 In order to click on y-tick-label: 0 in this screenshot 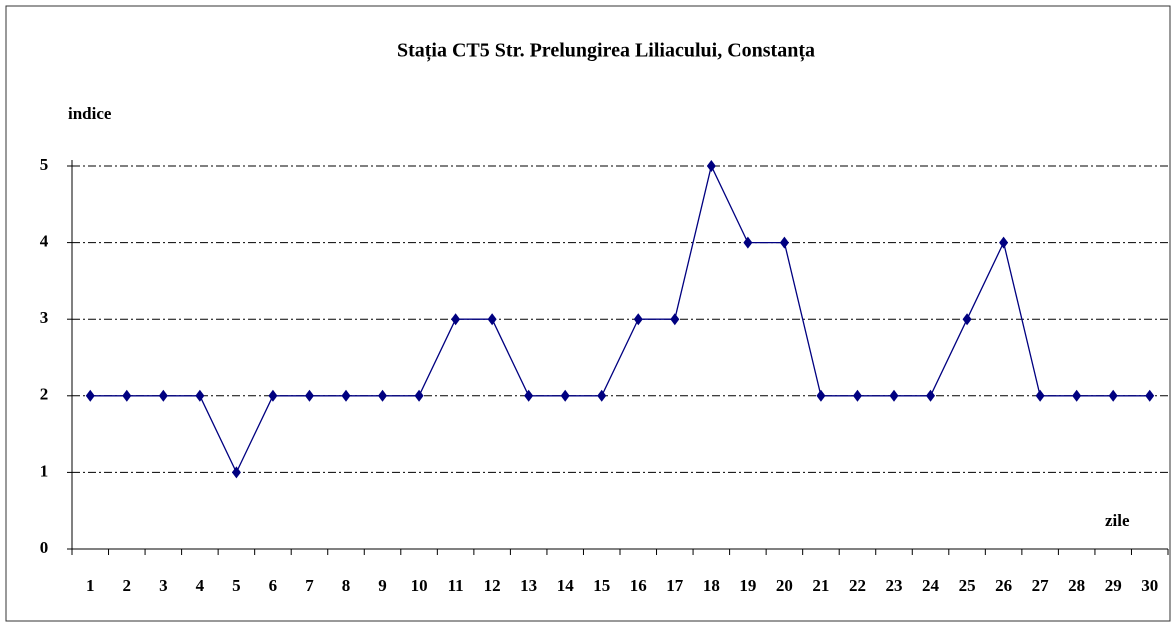, I will do `click(44, 547)`.